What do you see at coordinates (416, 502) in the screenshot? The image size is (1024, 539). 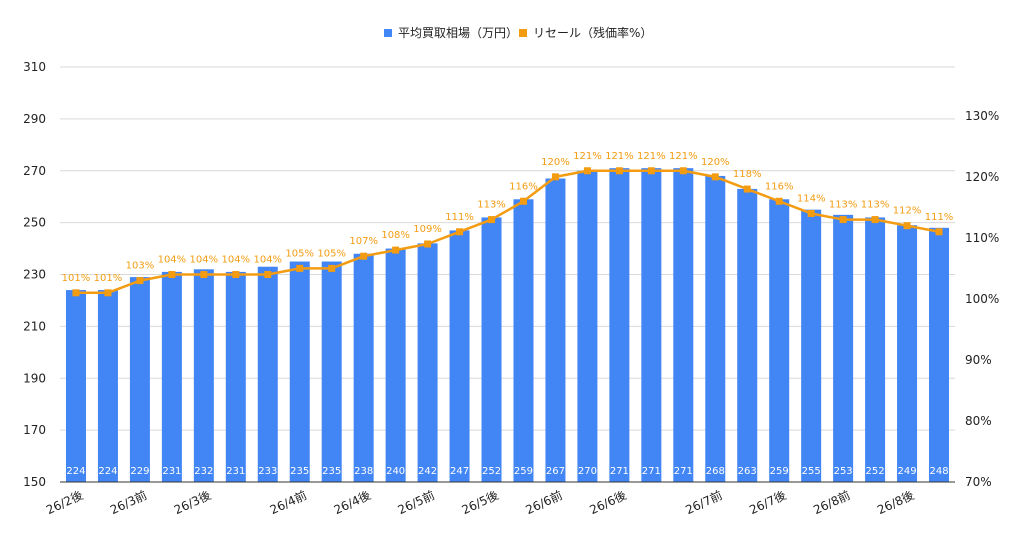 I see `x-tick-label: 26/5前` at bounding box center [416, 502].